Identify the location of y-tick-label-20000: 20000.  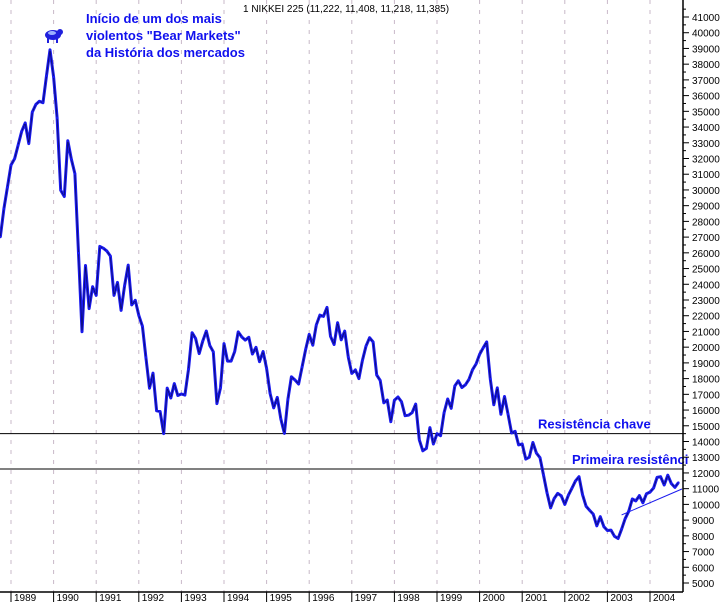
(706, 348).